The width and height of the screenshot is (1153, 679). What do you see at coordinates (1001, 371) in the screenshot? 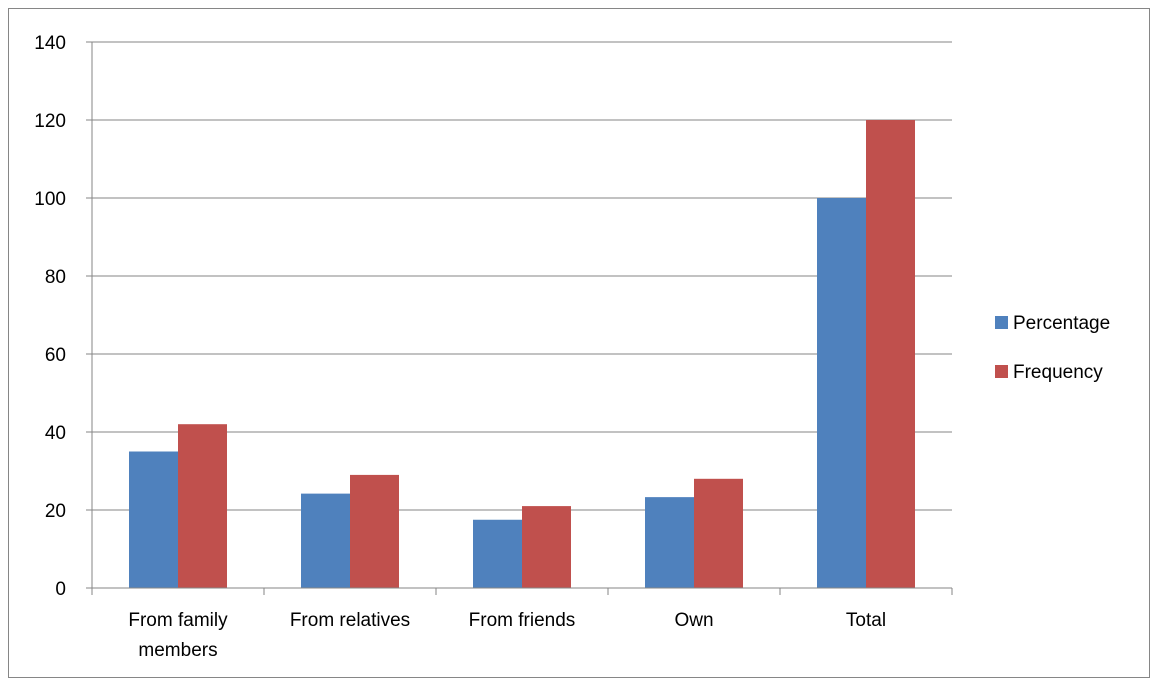
I see `legend-swatch-frequency` at bounding box center [1001, 371].